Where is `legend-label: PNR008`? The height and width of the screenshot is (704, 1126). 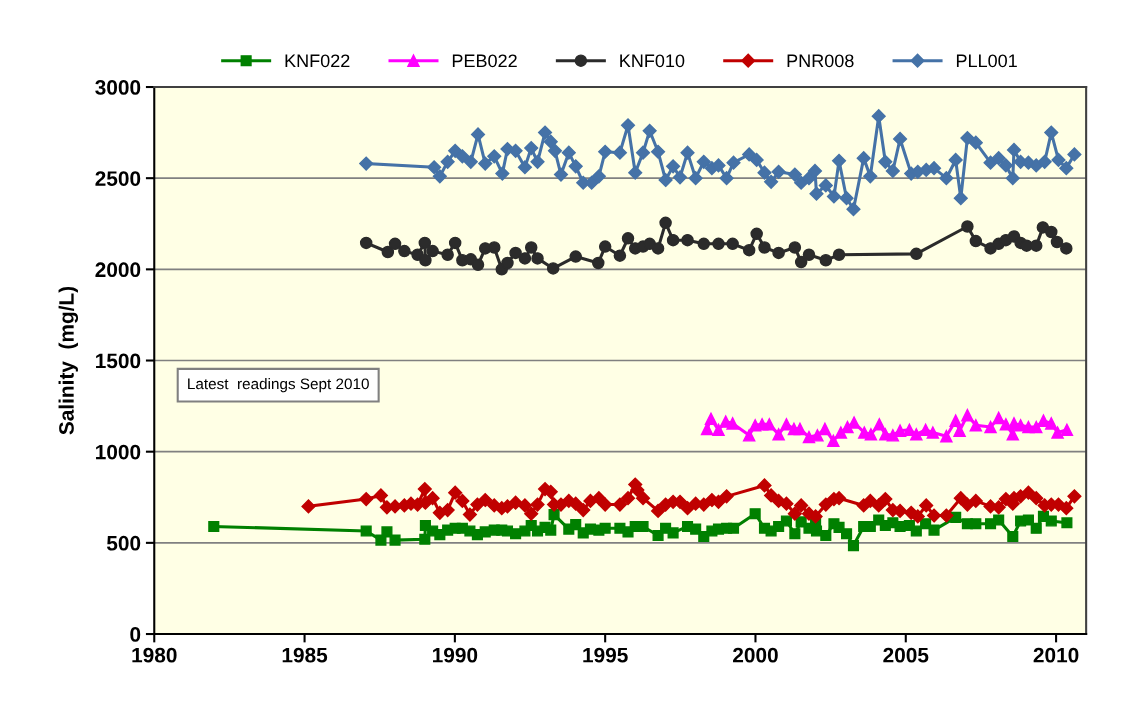
legend-label: PNR008 is located at coordinates (820, 61).